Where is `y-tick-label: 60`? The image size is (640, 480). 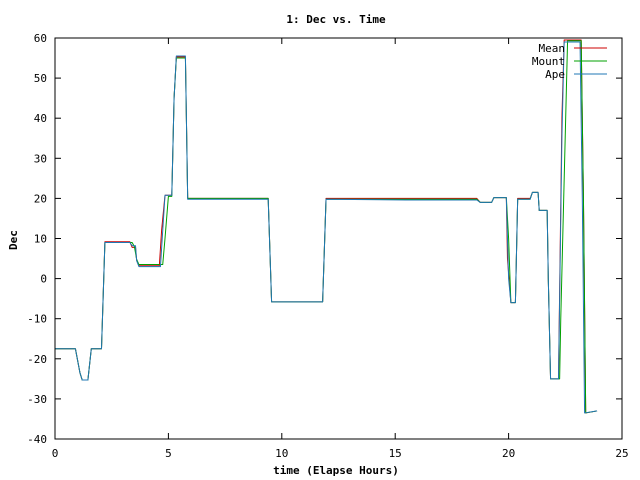
y-tick-label: 60 is located at coordinates (40, 38).